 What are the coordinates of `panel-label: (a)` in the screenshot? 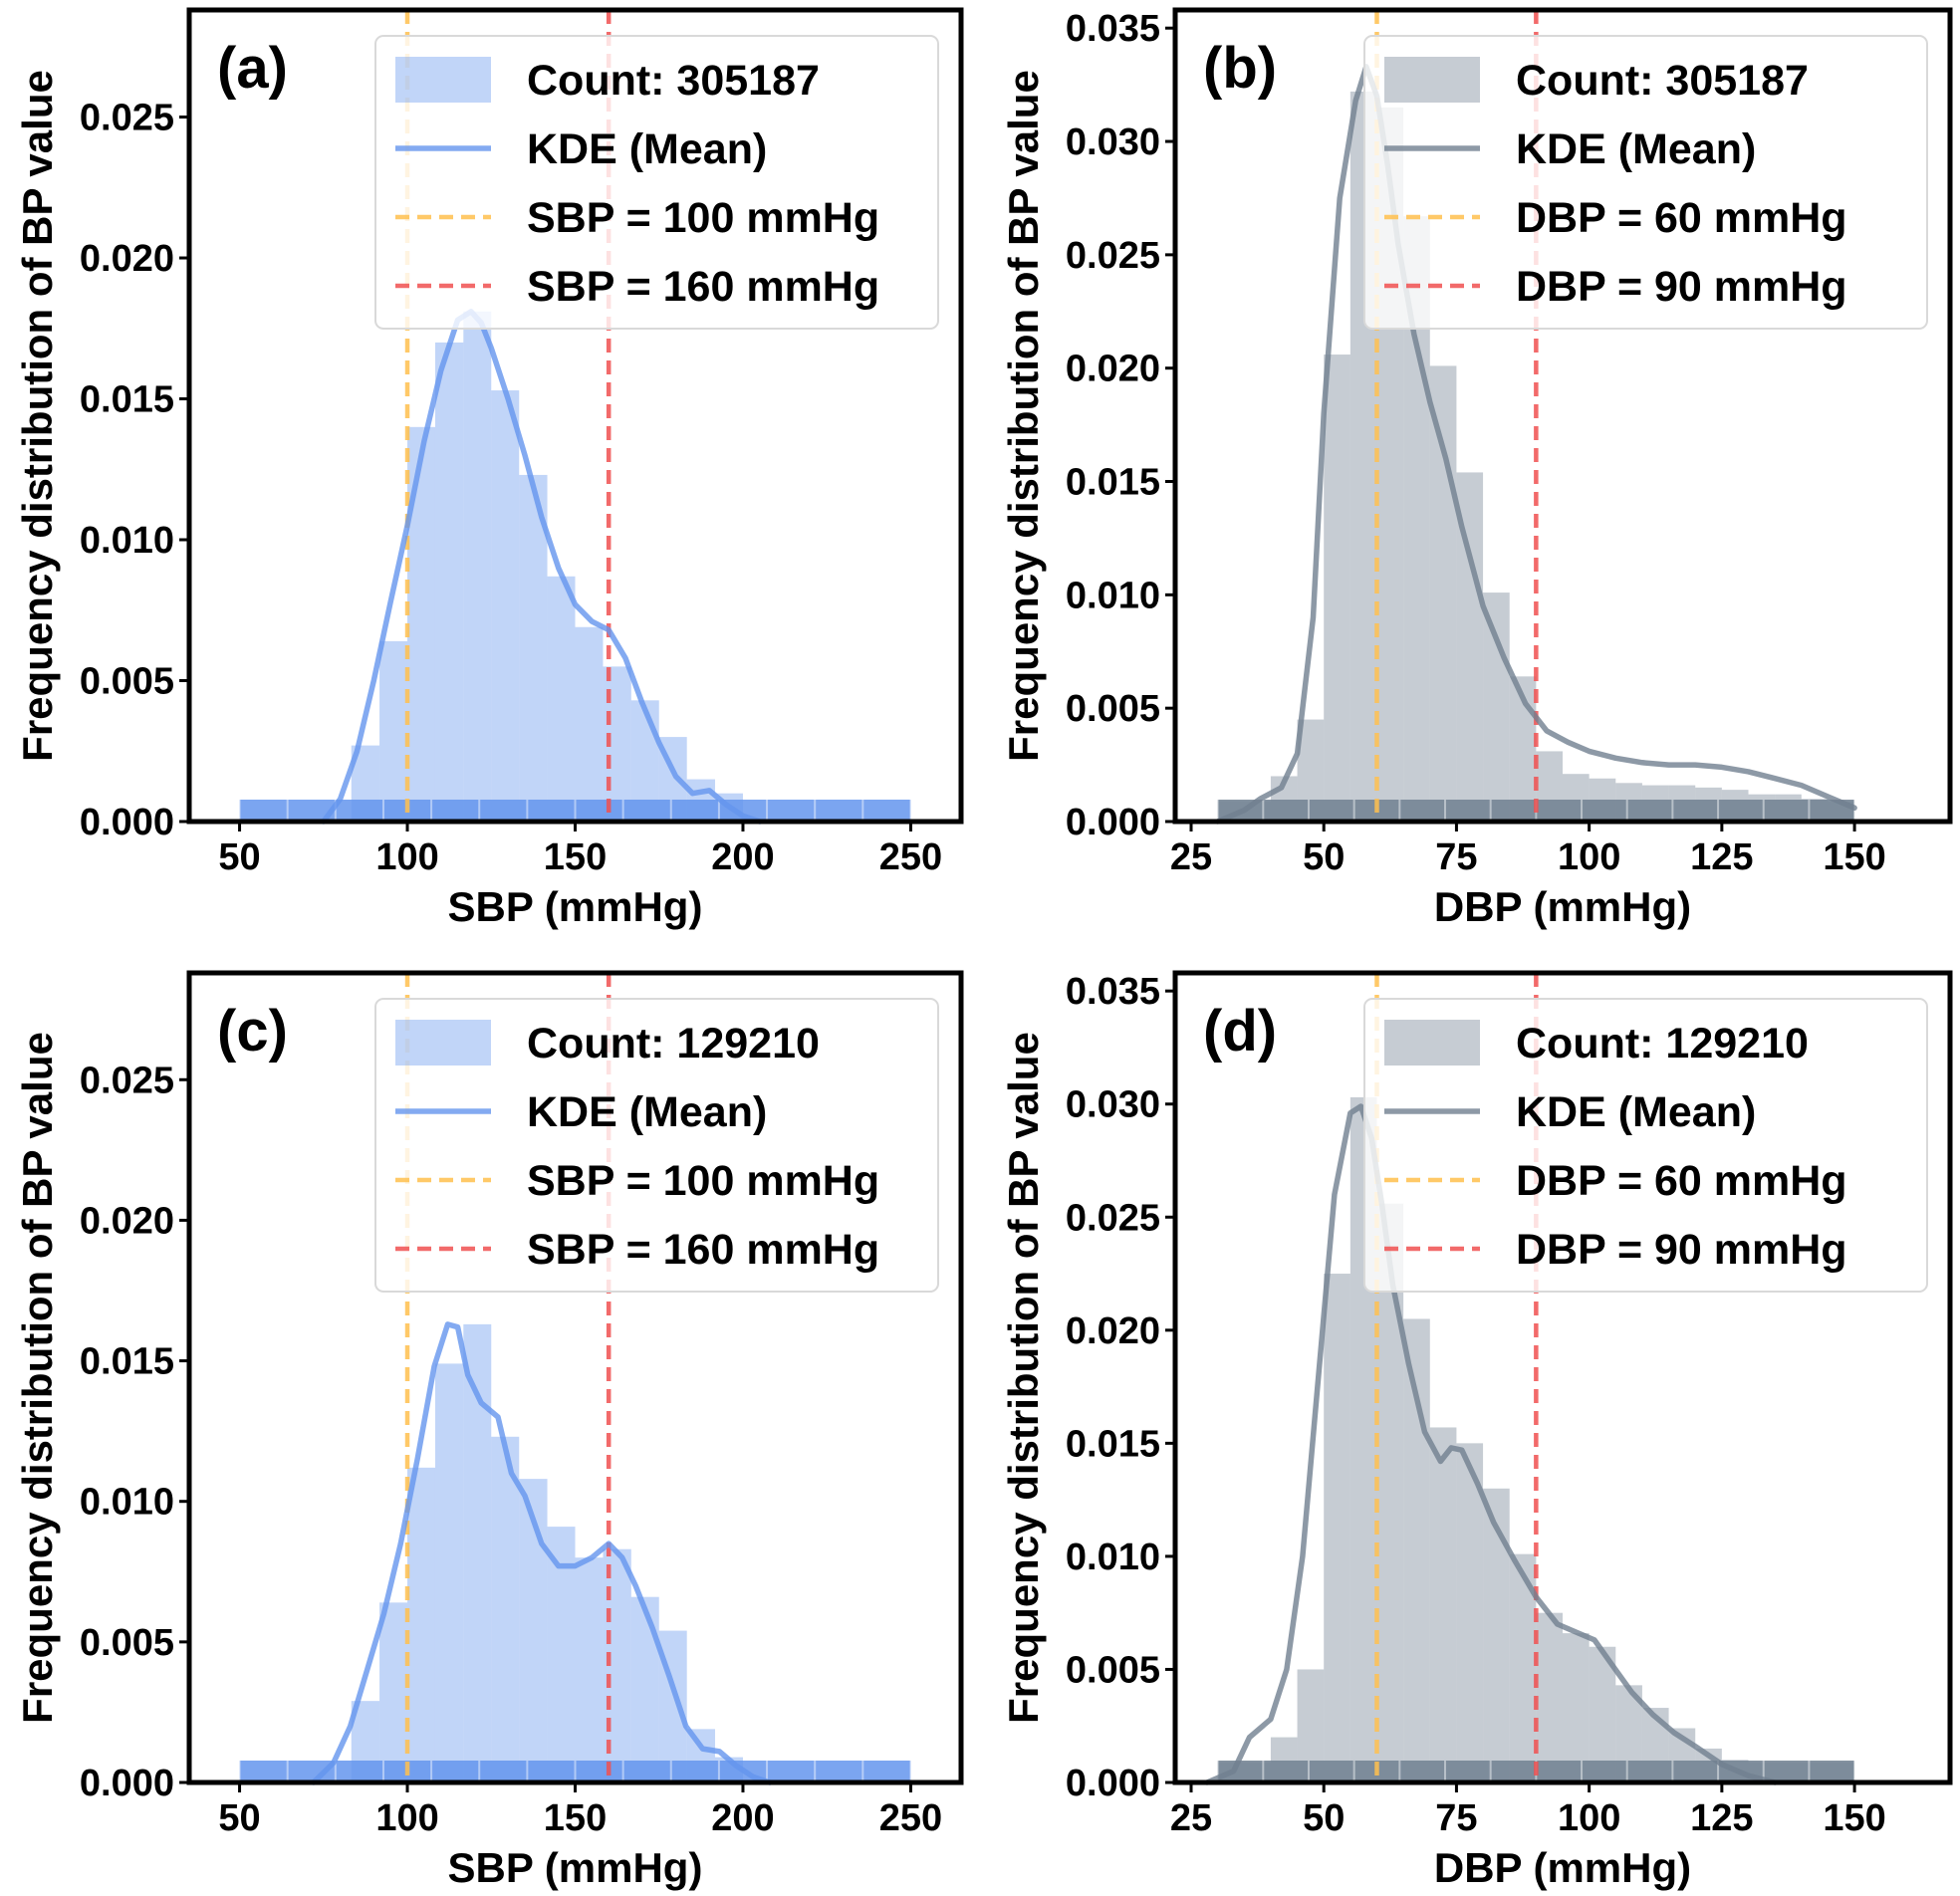 It's located at (253, 68).